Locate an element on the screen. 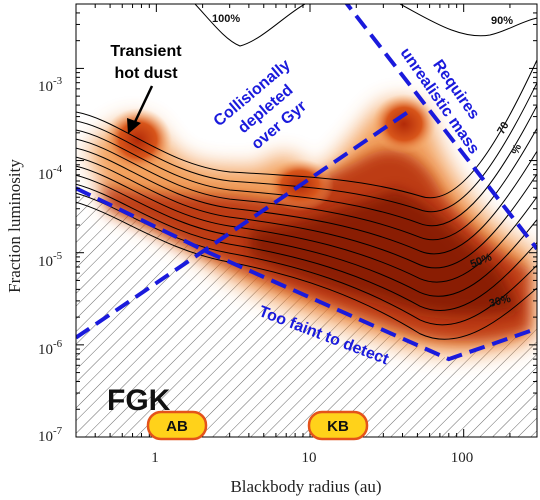  x-tick-label: 100 is located at coordinates (462, 458).